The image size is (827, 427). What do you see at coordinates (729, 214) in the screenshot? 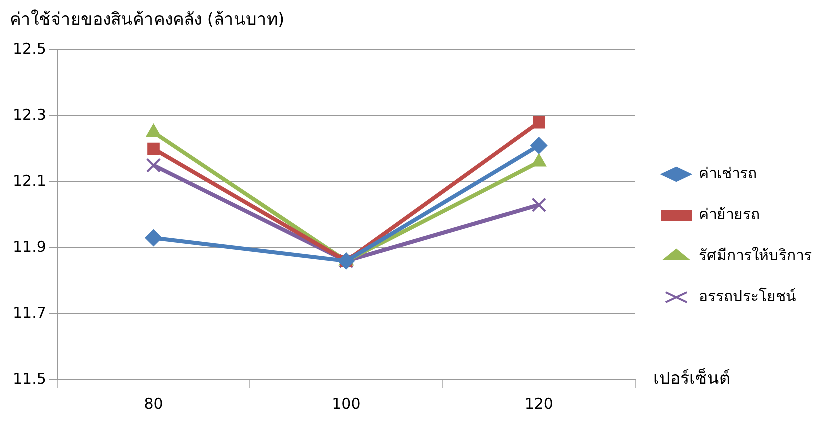
I see `legend-label: ค่าย้ายรถ` at bounding box center [729, 214].